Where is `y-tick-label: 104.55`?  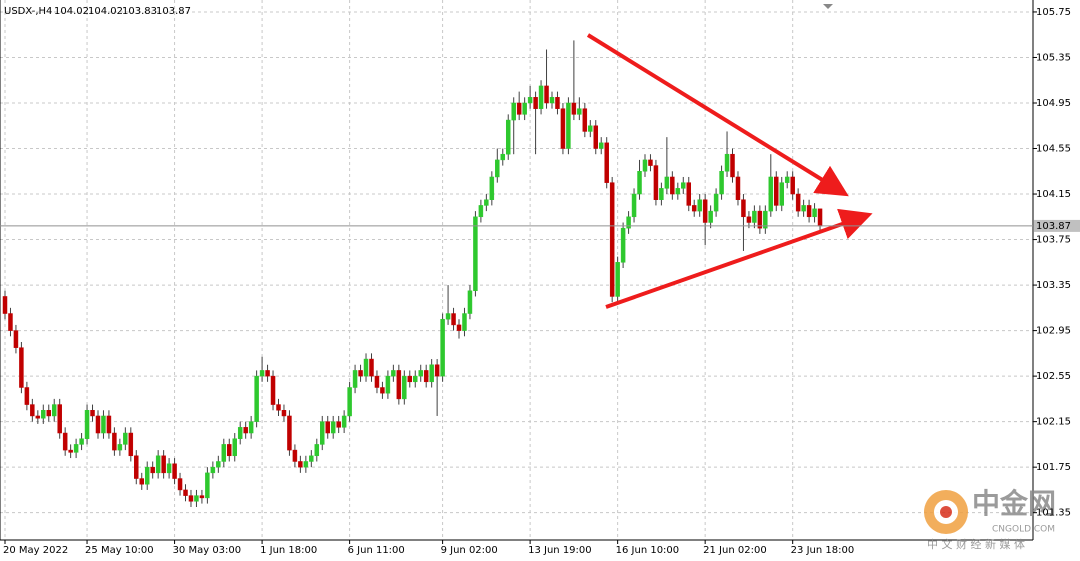
y-tick-label: 104.55 is located at coordinates (1053, 149).